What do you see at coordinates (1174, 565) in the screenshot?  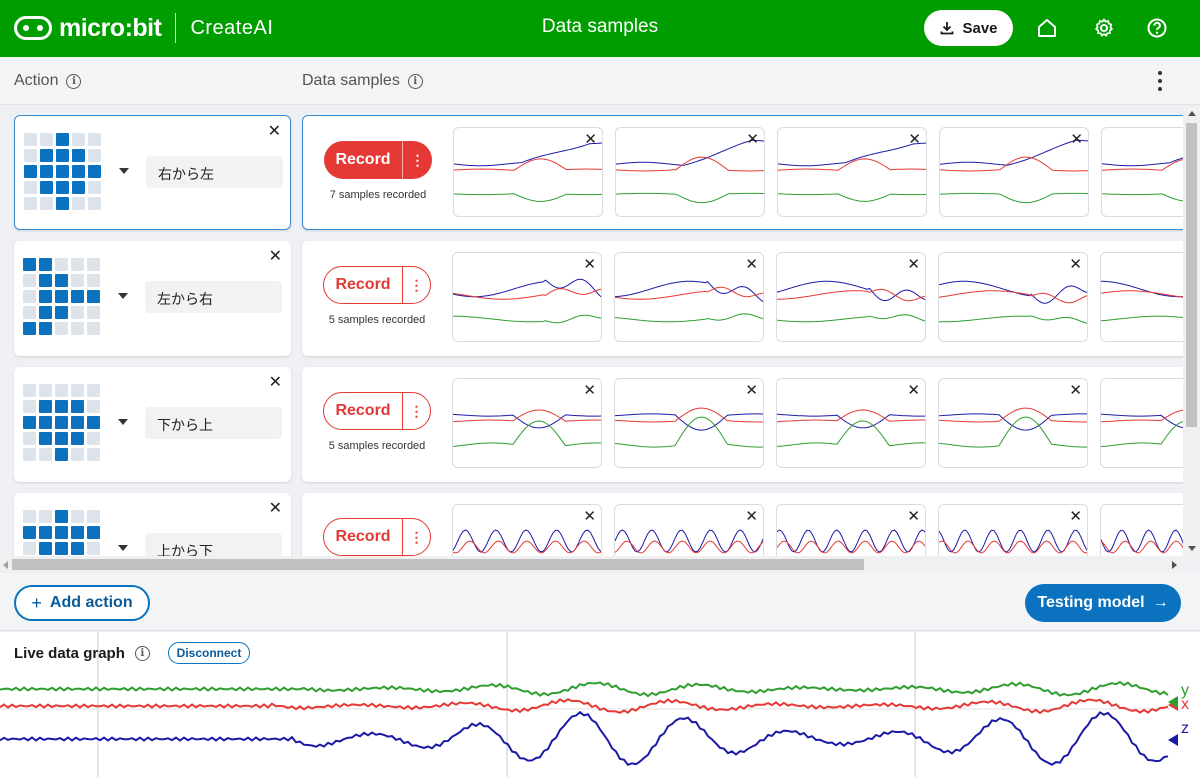 I see `scroll-right-arrow-icon` at bounding box center [1174, 565].